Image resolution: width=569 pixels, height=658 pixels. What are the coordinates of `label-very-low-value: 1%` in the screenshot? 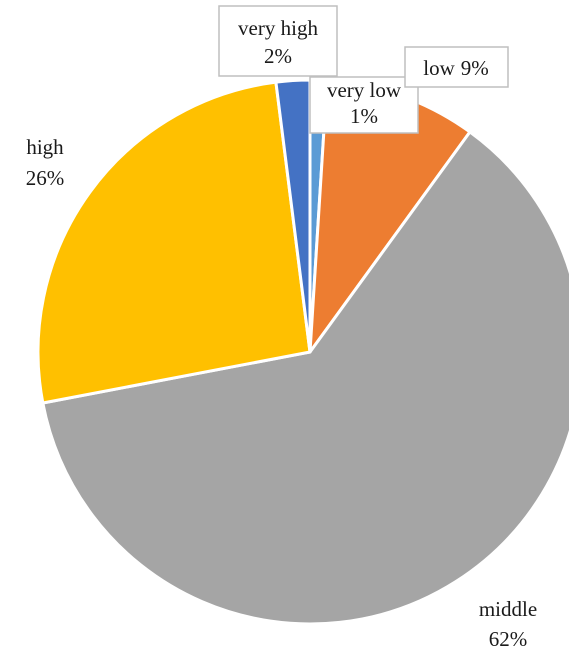 It's located at (364, 116).